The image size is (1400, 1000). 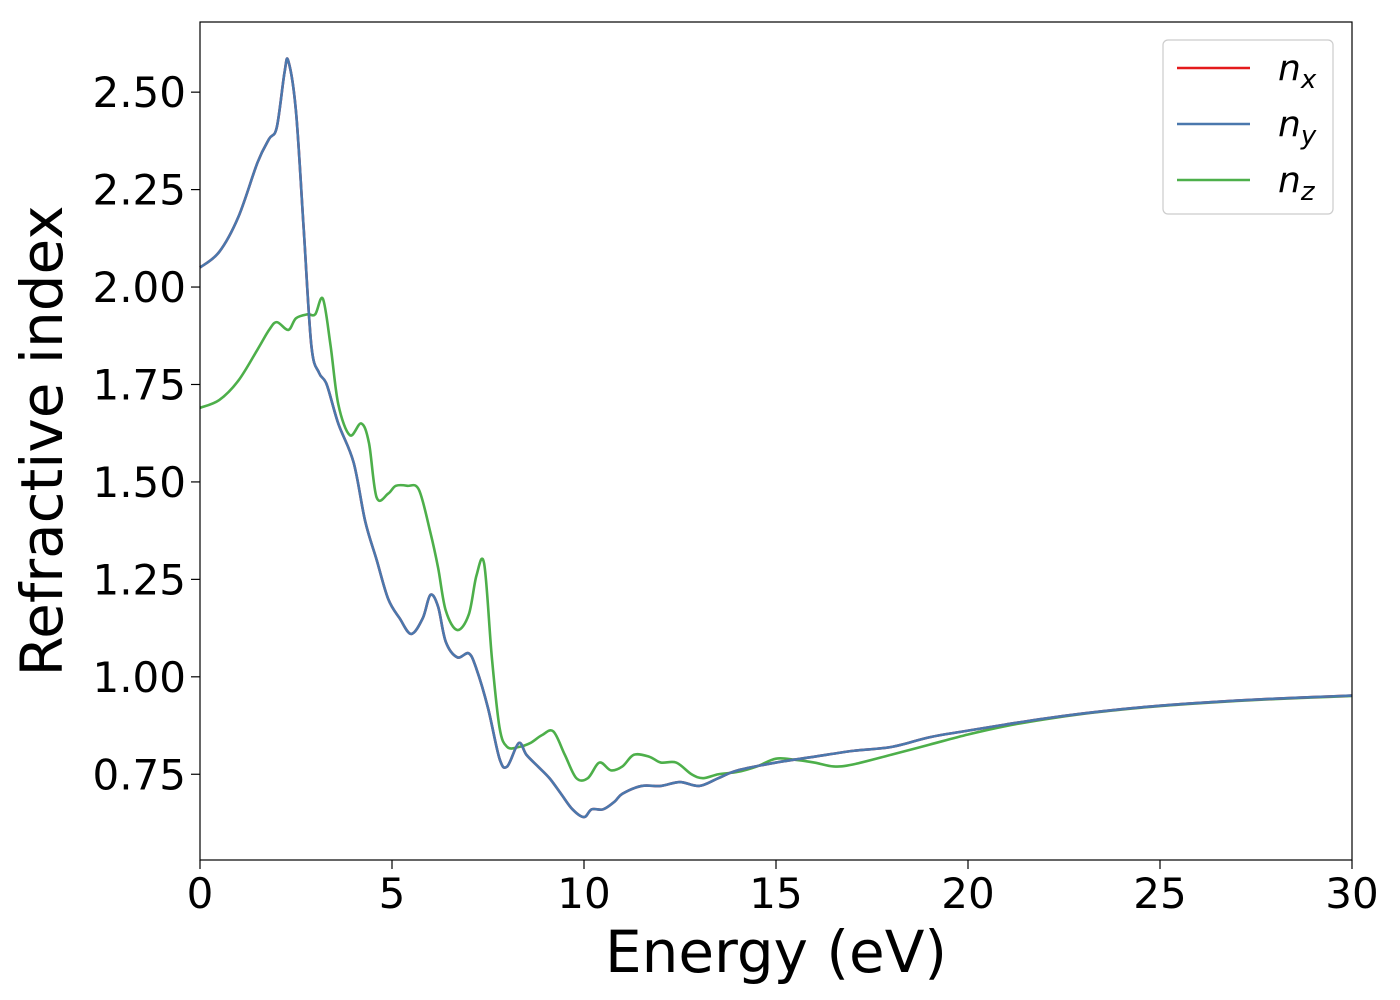 I want to click on x-tick-label: 15, so click(x=775, y=893).